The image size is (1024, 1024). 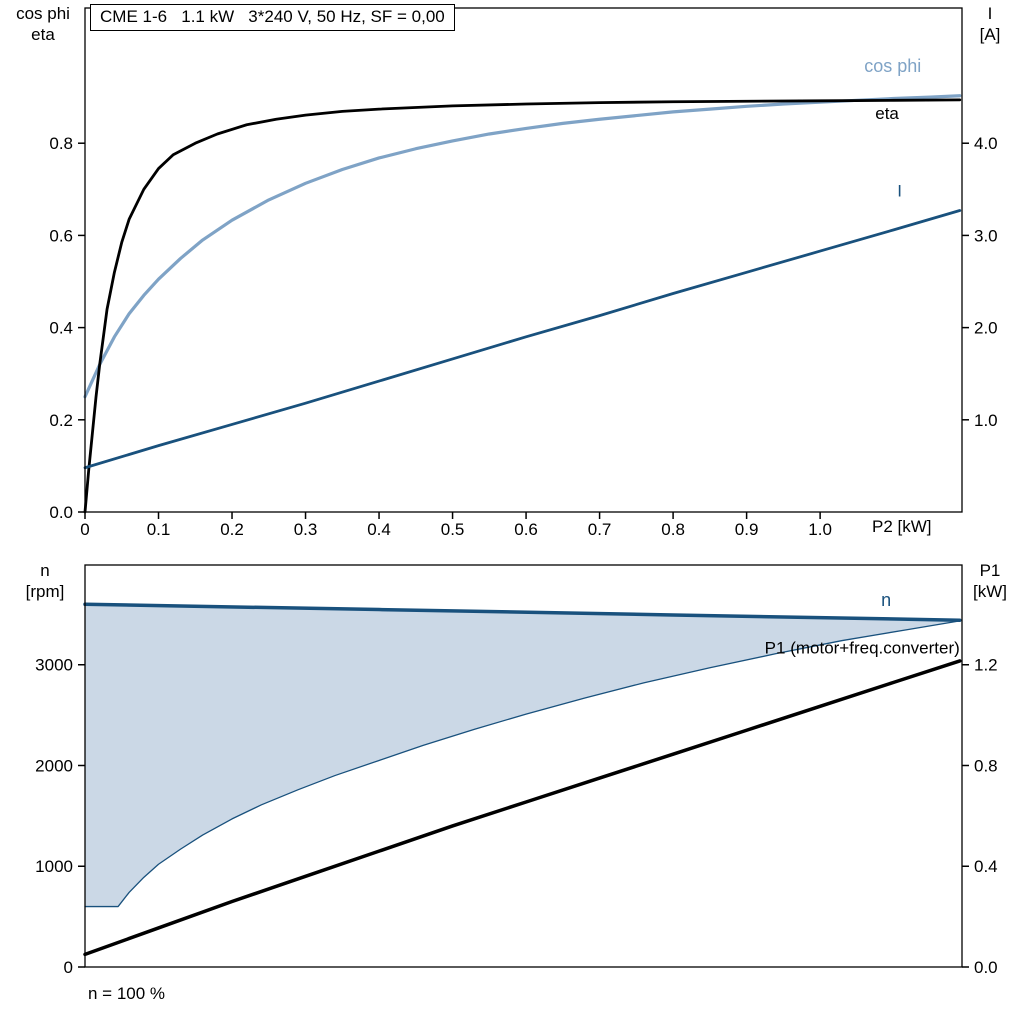 I want to click on right-tick-label: 2.0, so click(x=986, y=328).